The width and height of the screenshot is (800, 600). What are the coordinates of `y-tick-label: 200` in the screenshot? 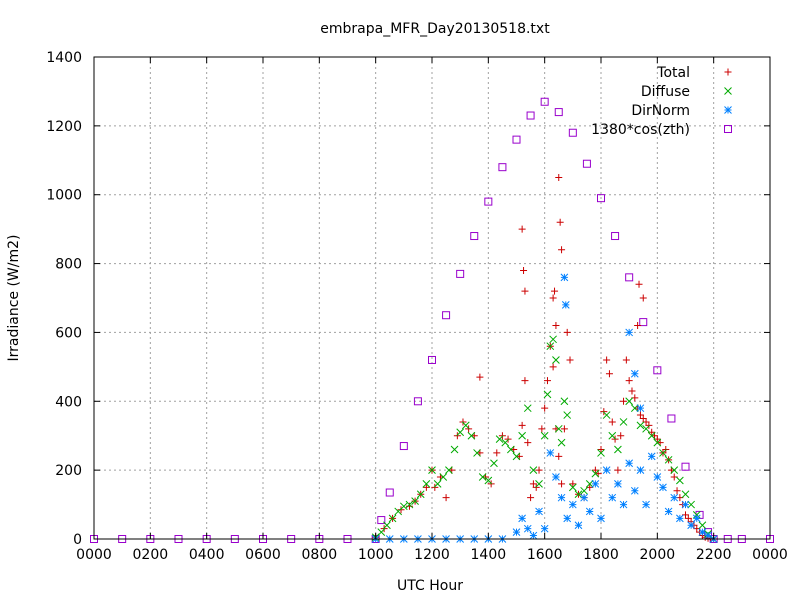 It's located at (68, 471).